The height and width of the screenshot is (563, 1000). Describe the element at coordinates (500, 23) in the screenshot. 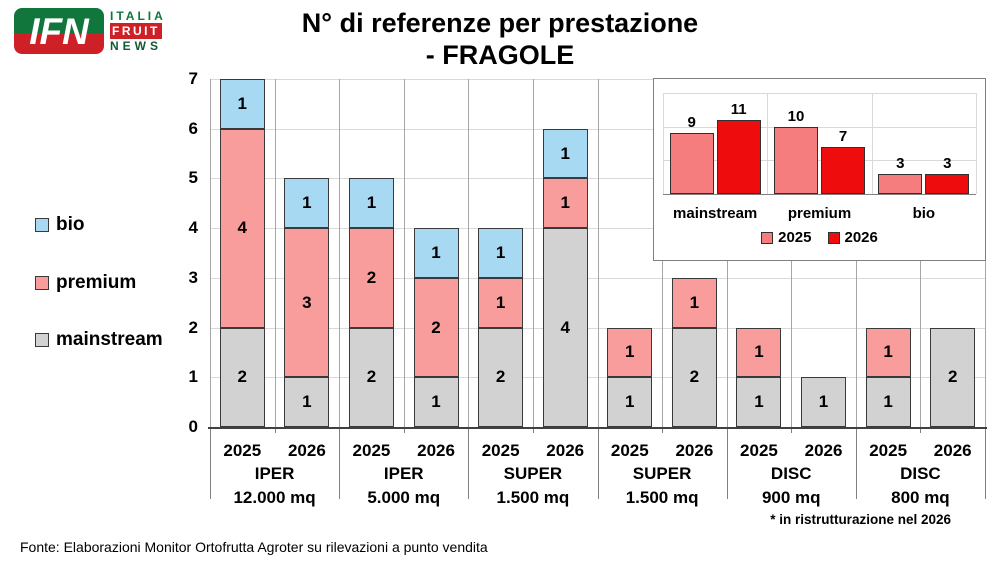

I see `chart-title-line1: N° di referenze per prestazione` at that location.